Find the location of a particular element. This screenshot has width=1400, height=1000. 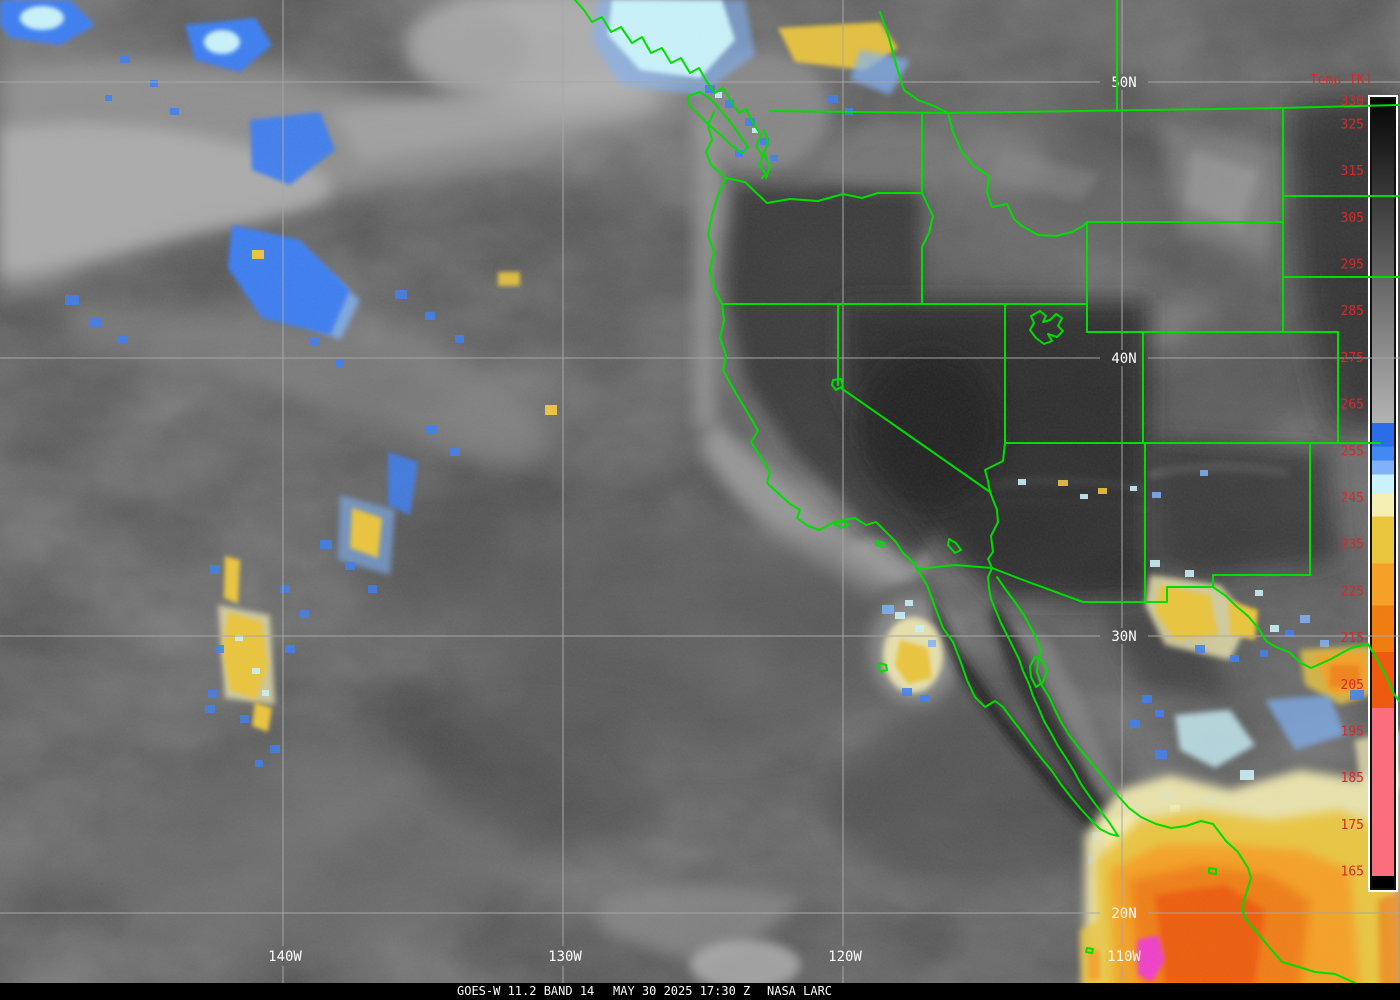

colorbar-tick-285: 285 is located at coordinates (1352, 311).